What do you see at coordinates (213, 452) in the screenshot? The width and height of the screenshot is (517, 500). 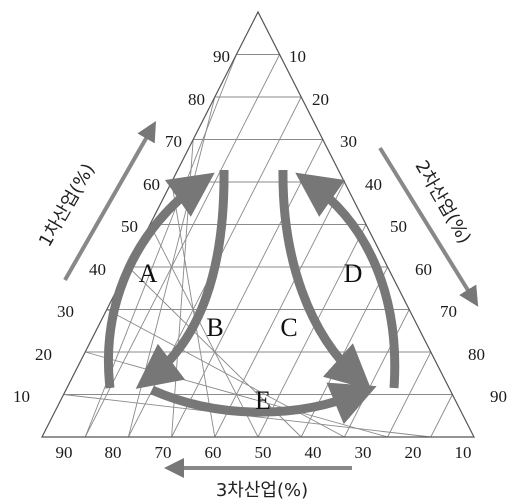 I see `tertiary-tick: 60` at bounding box center [213, 452].